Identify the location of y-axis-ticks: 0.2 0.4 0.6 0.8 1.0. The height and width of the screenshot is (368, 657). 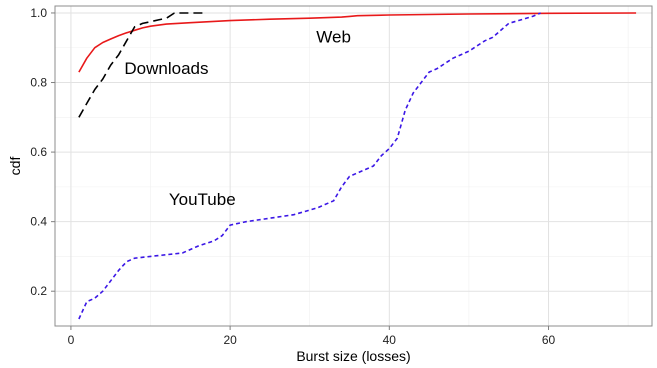
(42, 152).